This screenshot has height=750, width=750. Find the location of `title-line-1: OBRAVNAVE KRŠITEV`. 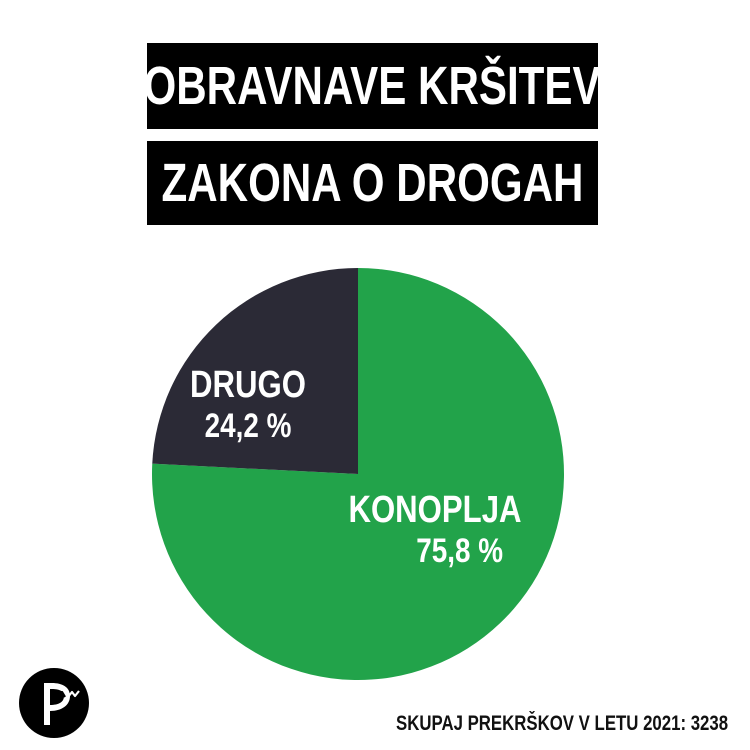

title-line-1: OBRAVNAVE KRŠITEV is located at coordinates (372, 86).